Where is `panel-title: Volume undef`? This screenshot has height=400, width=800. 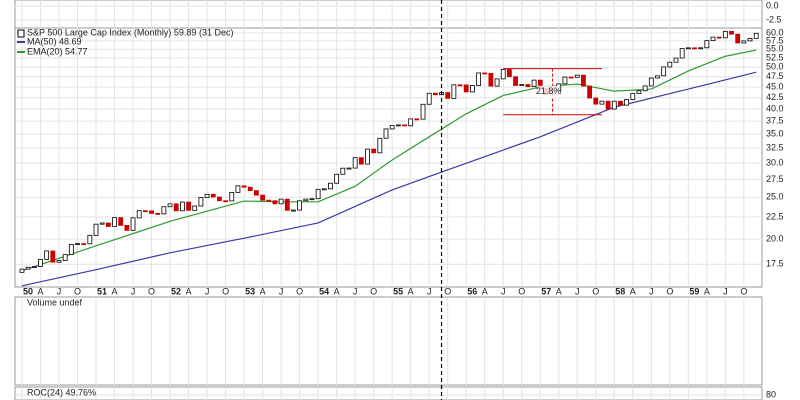
panel-title: Volume undef is located at coordinates (55, 302).